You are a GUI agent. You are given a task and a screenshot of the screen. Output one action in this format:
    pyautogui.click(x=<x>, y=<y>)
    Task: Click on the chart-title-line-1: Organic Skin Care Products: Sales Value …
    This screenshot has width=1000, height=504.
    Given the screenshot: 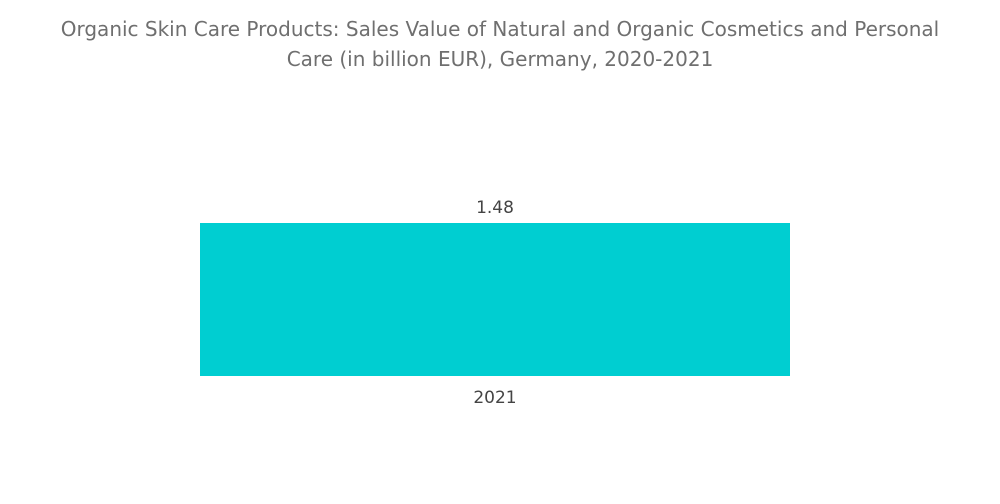 What is the action you would take?
    pyautogui.click(x=500, y=29)
    